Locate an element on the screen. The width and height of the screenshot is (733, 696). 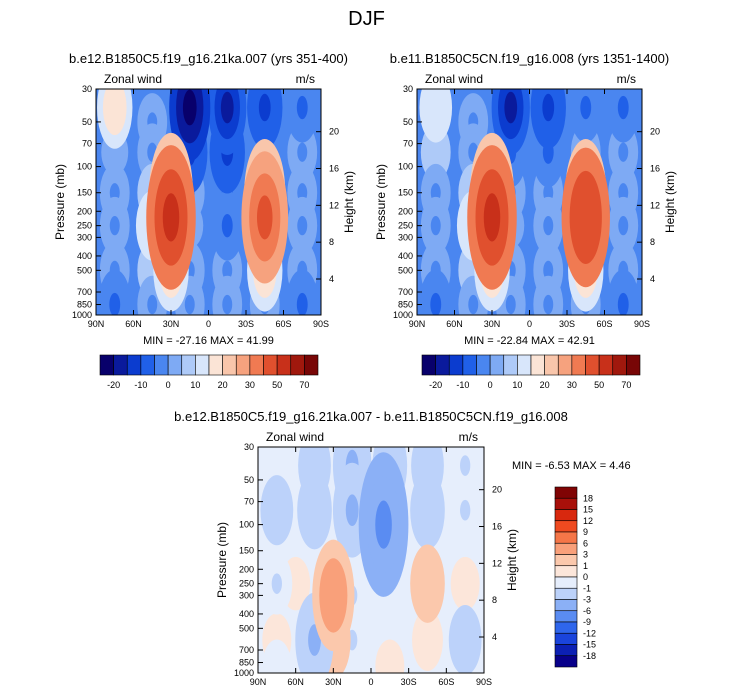
colorbar-label: -3 is located at coordinates (587, 600).